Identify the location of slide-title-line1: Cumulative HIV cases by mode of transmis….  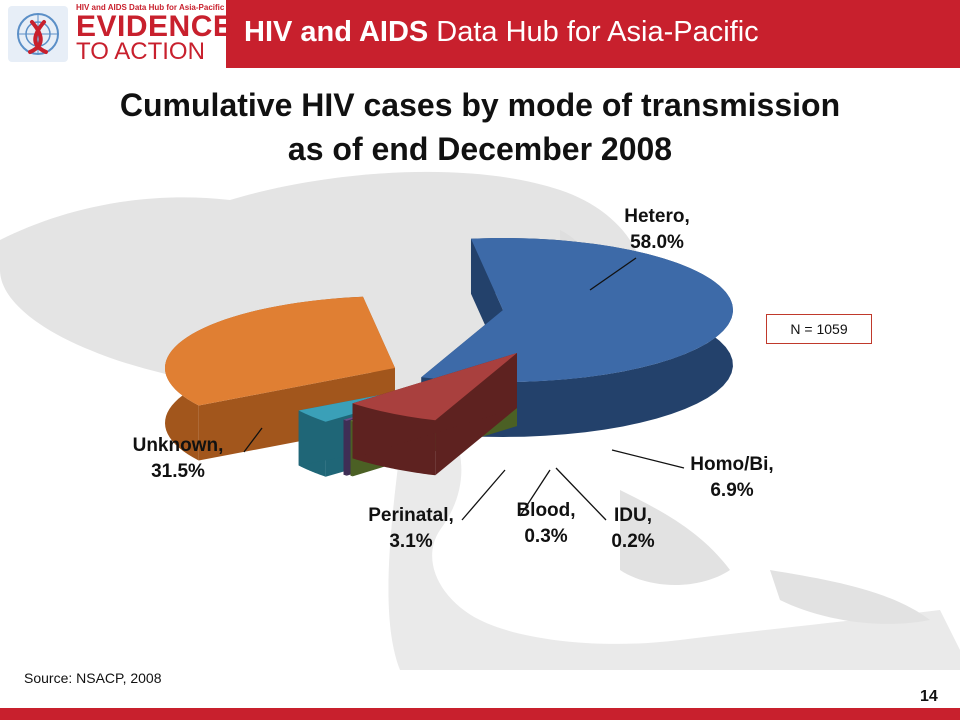
(480, 105).